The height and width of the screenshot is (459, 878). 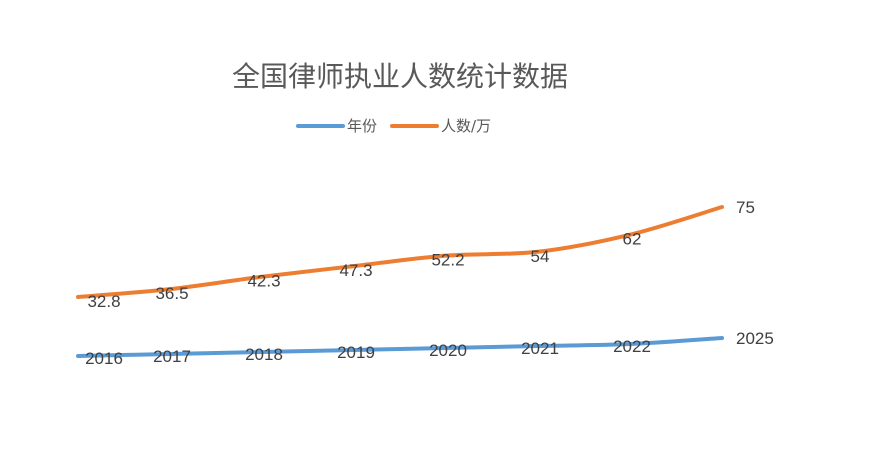 I want to click on legend-item-year: 年份, so click(x=336, y=126).